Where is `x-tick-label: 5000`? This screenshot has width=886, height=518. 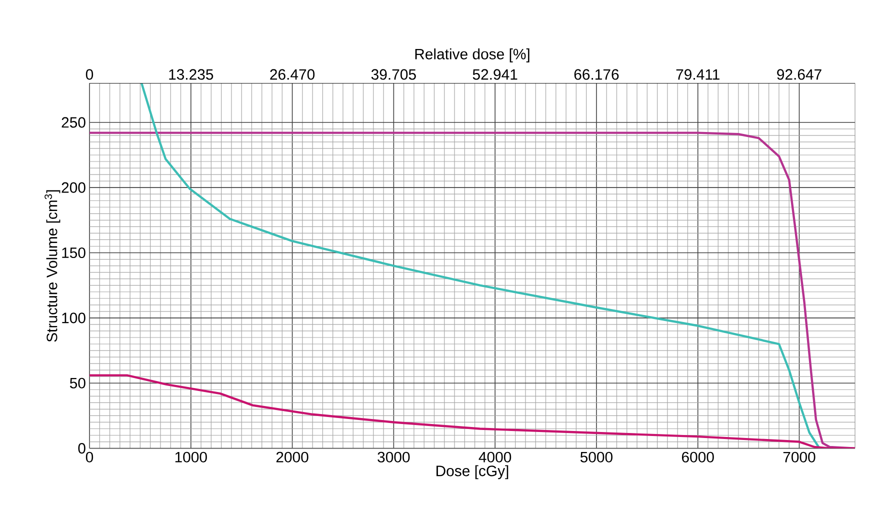
x-tick-label: 5000 is located at coordinates (596, 457).